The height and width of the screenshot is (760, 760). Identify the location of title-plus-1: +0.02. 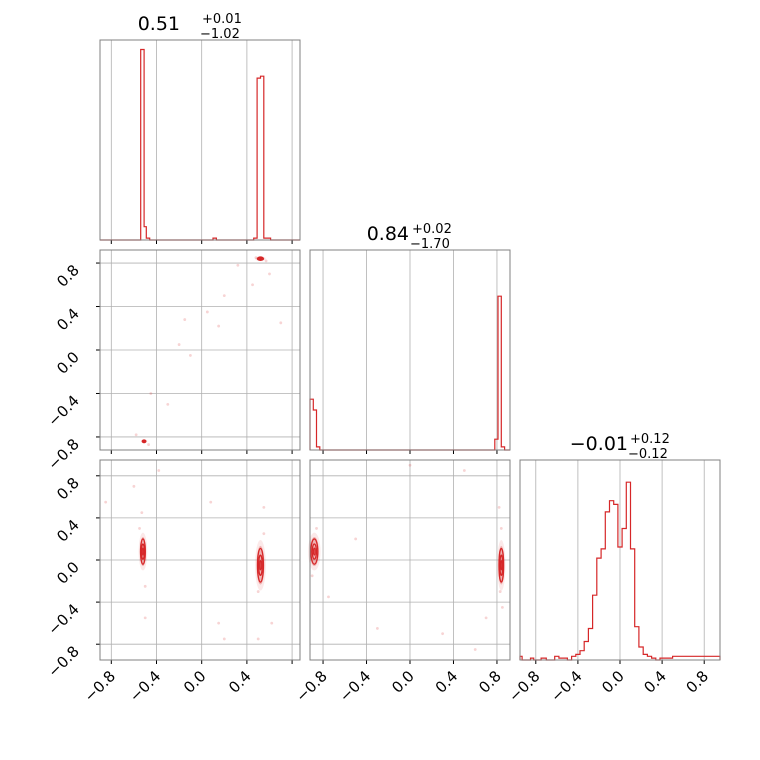
(432, 229).